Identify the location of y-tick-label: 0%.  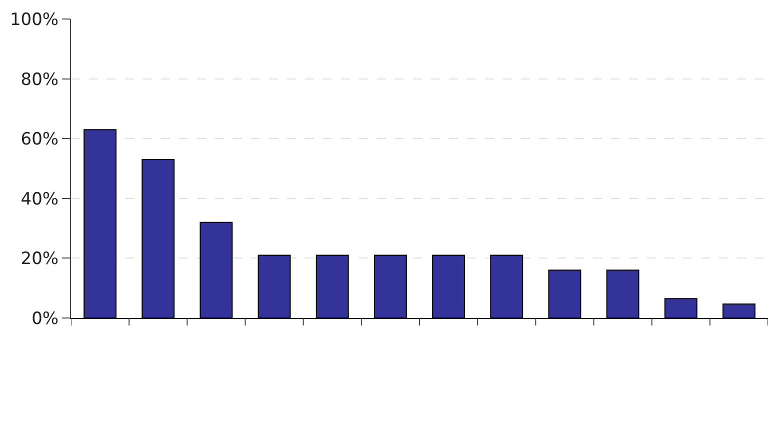
(45, 318).